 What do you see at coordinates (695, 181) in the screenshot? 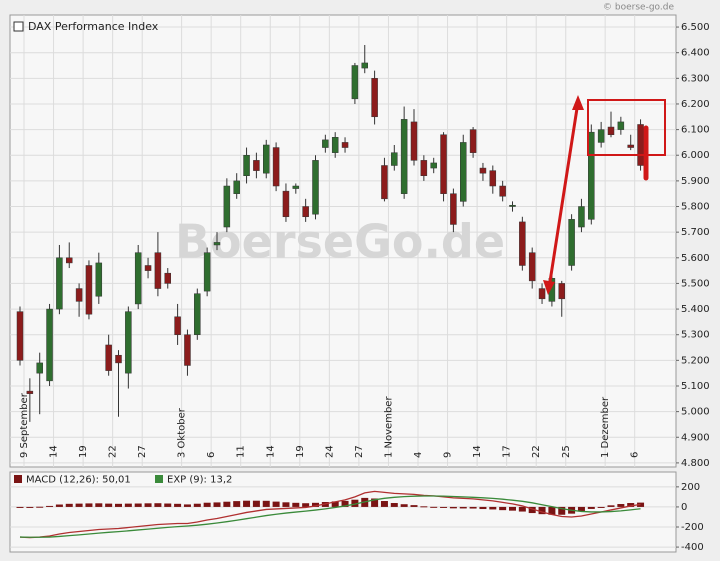
I see `y-tick-label: 5.900` at bounding box center [695, 181].